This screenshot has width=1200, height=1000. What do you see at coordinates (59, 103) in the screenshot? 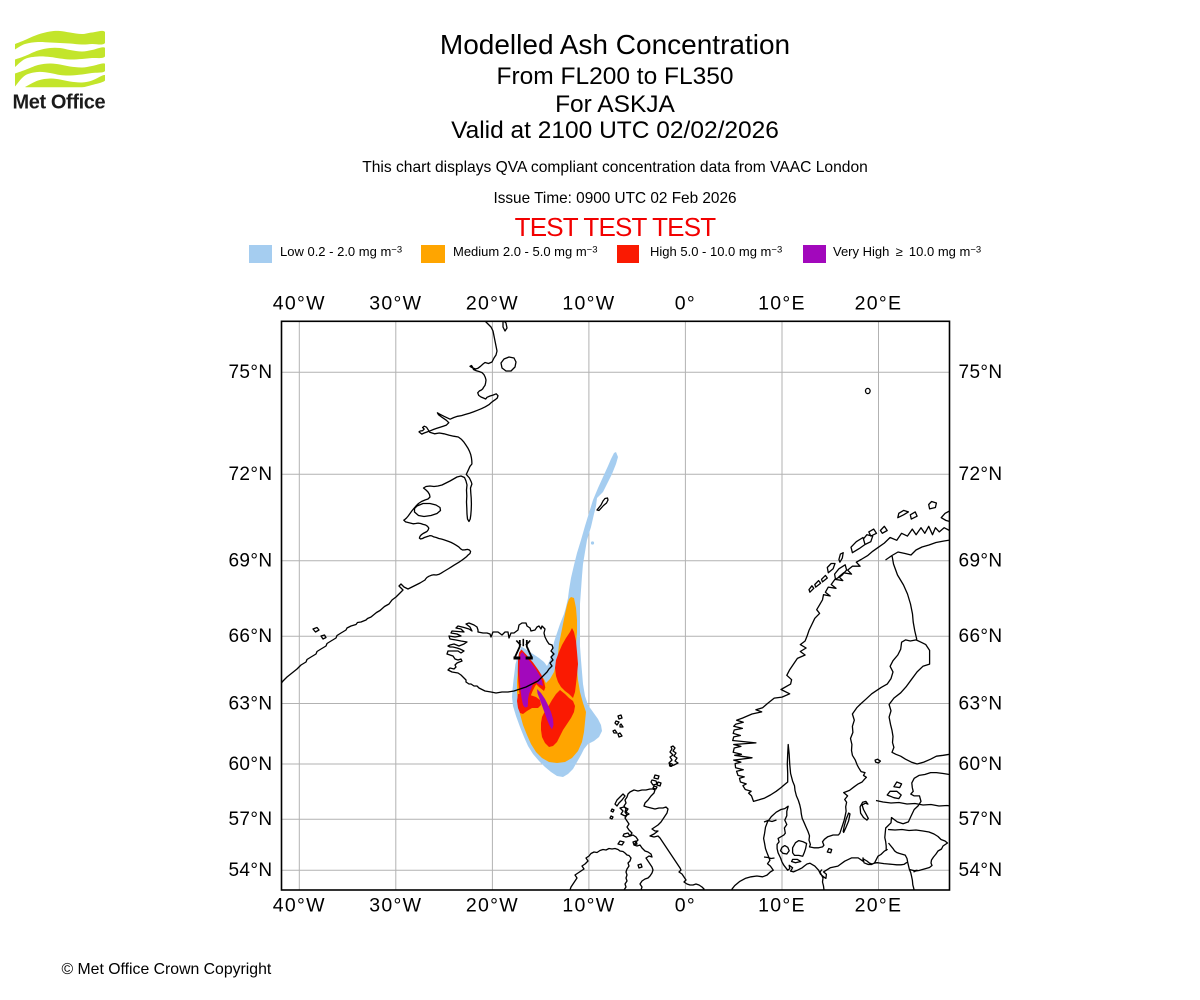
I see `svg-text: Met Office` at bounding box center [59, 103].